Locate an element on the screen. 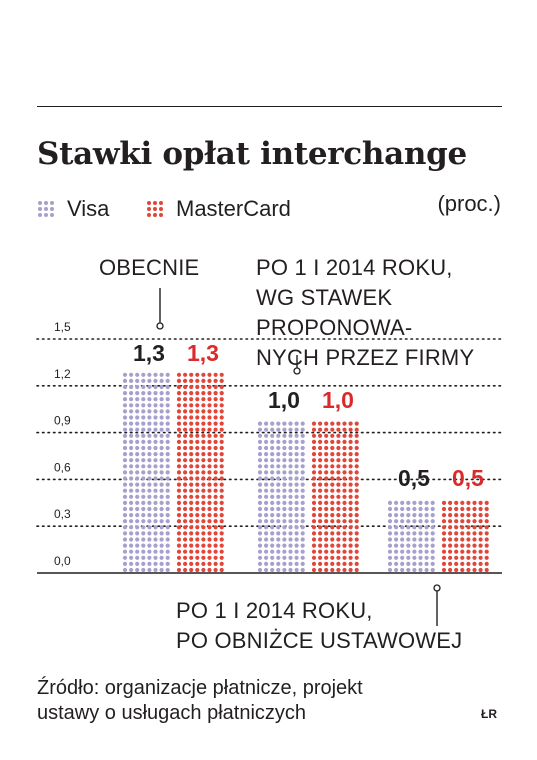  annotation-proposed-line: NYCH PRZEZ FIRMY is located at coordinates (365, 357).